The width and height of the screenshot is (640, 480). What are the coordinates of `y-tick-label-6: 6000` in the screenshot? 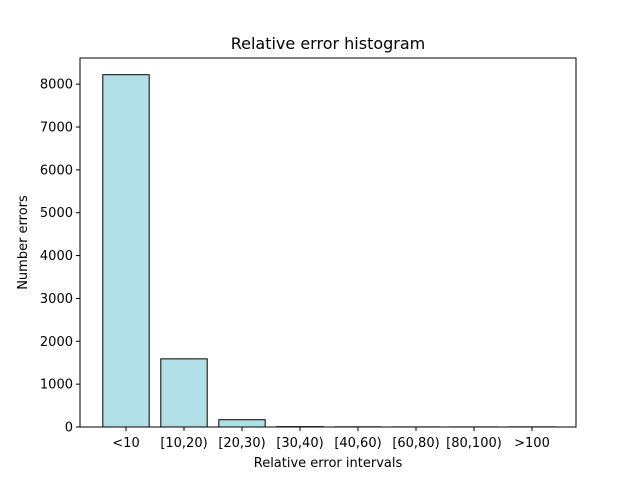 It's located at (56, 170).